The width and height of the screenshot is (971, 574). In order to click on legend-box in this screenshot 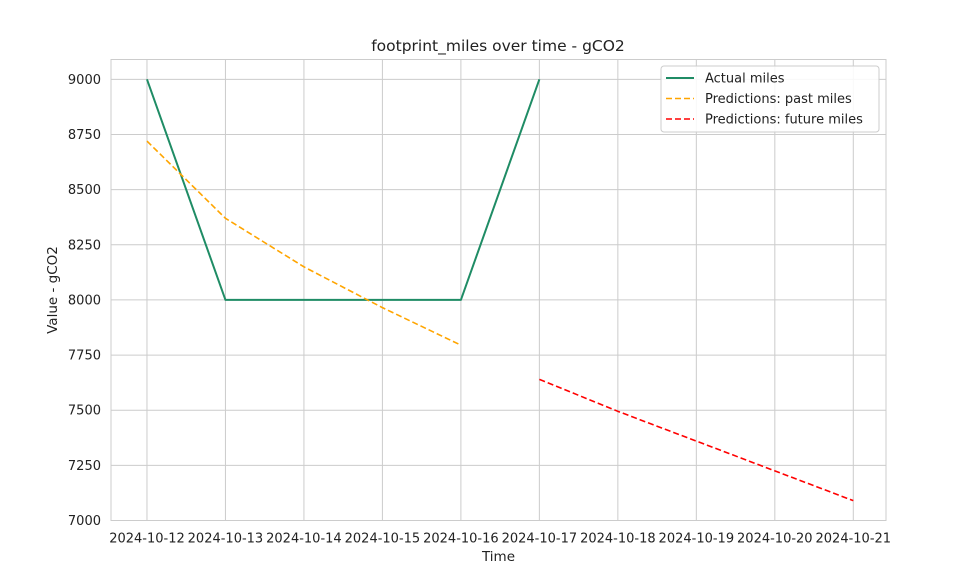, I will do `click(770, 99)`.